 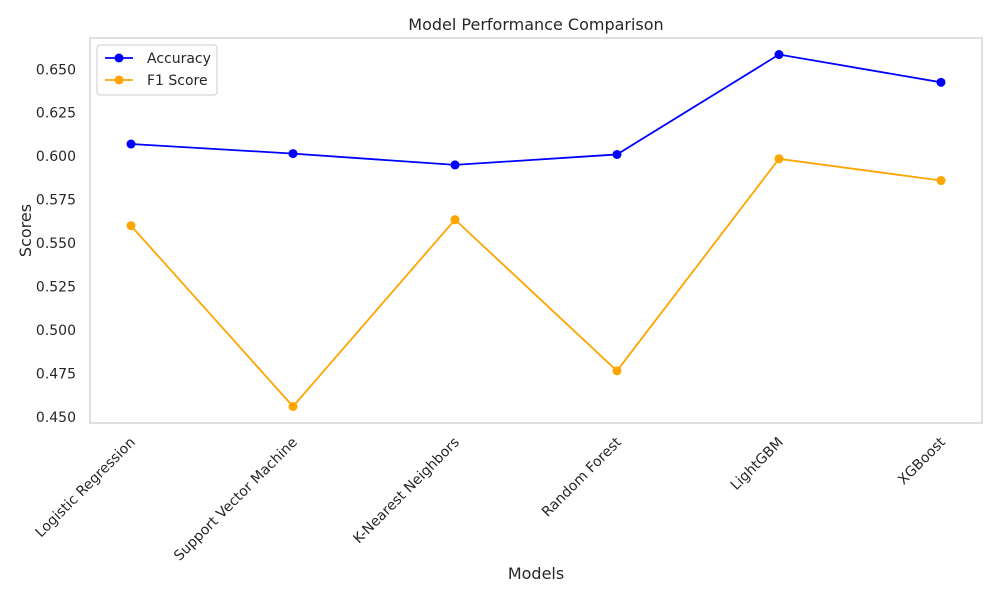 I want to click on x-tick-label: Logistic Regression, so click(x=86, y=488).